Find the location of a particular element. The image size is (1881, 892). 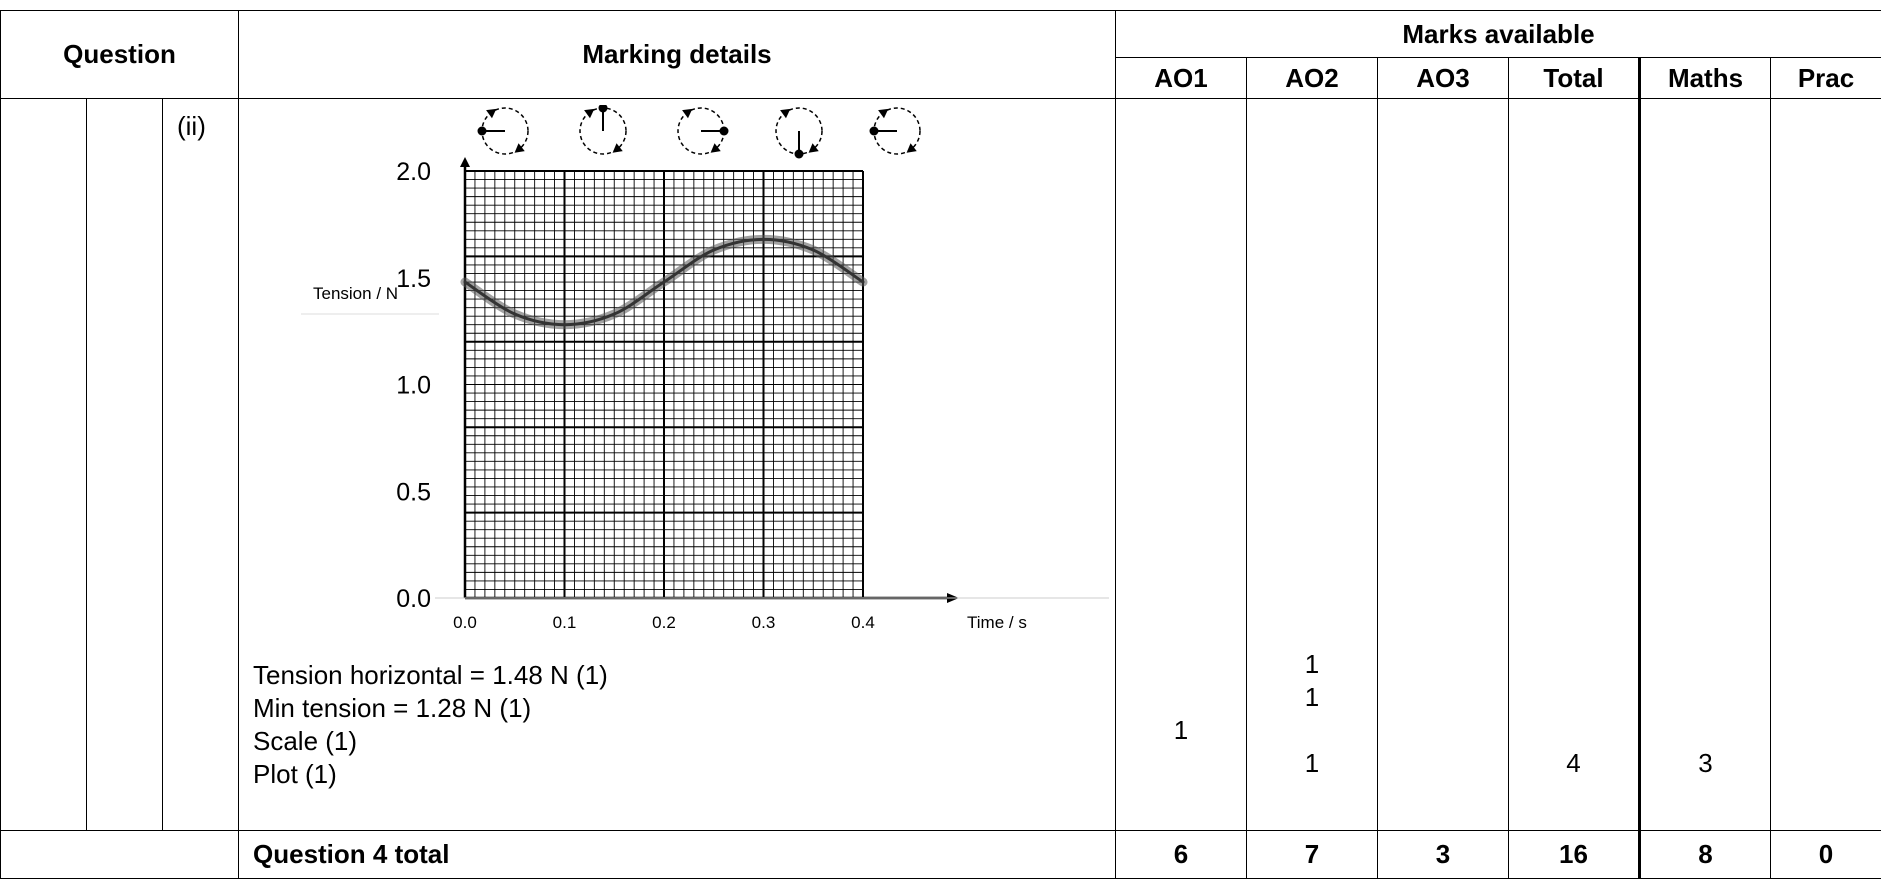

maths-total: 8 is located at coordinates (1704, 854).